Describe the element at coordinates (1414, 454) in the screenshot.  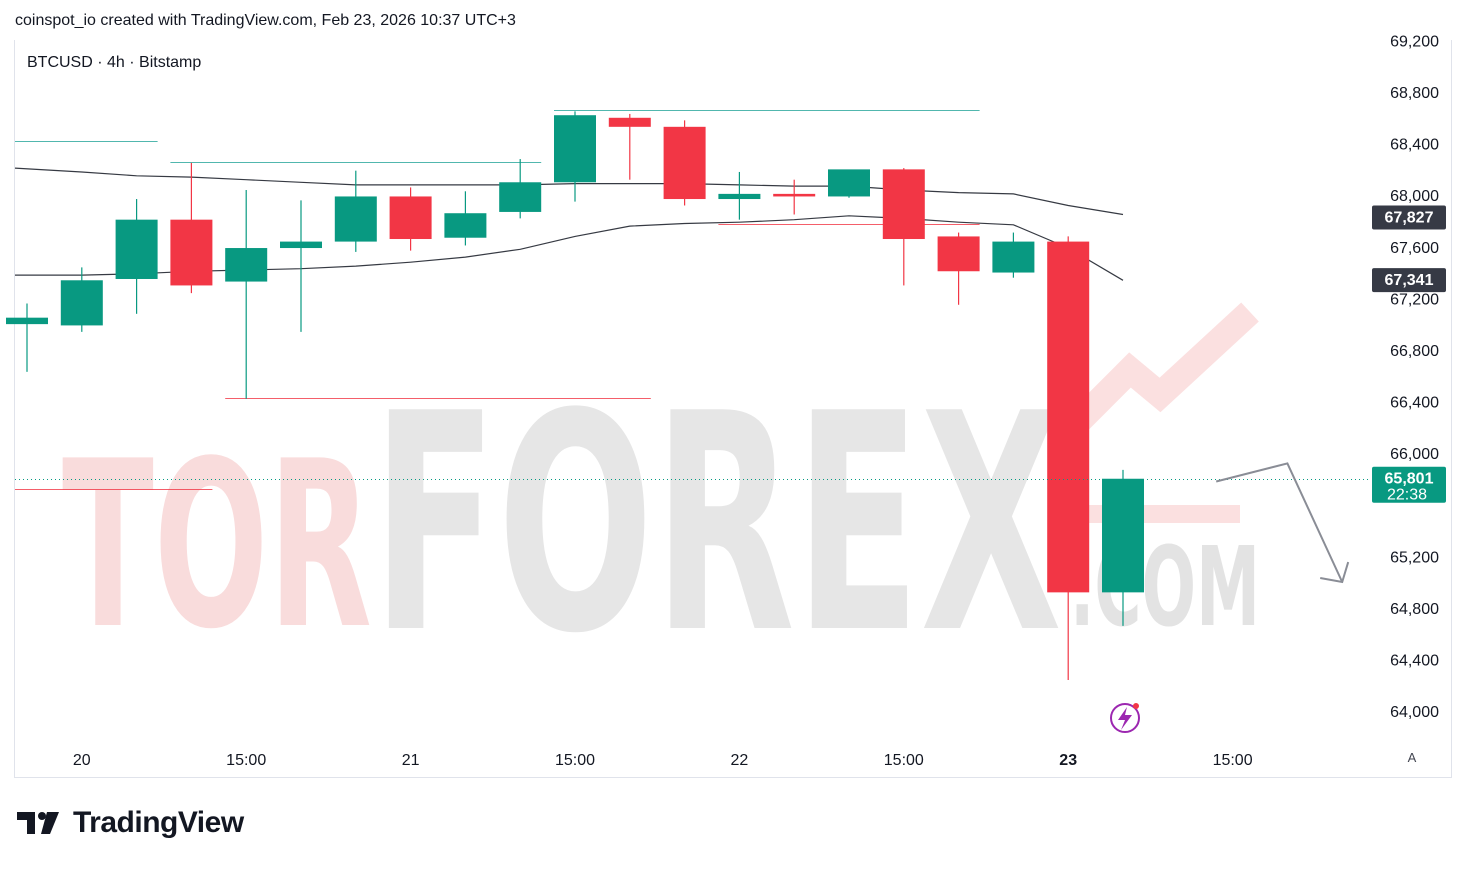
I see `price-tick-label: 66,000` at that location.